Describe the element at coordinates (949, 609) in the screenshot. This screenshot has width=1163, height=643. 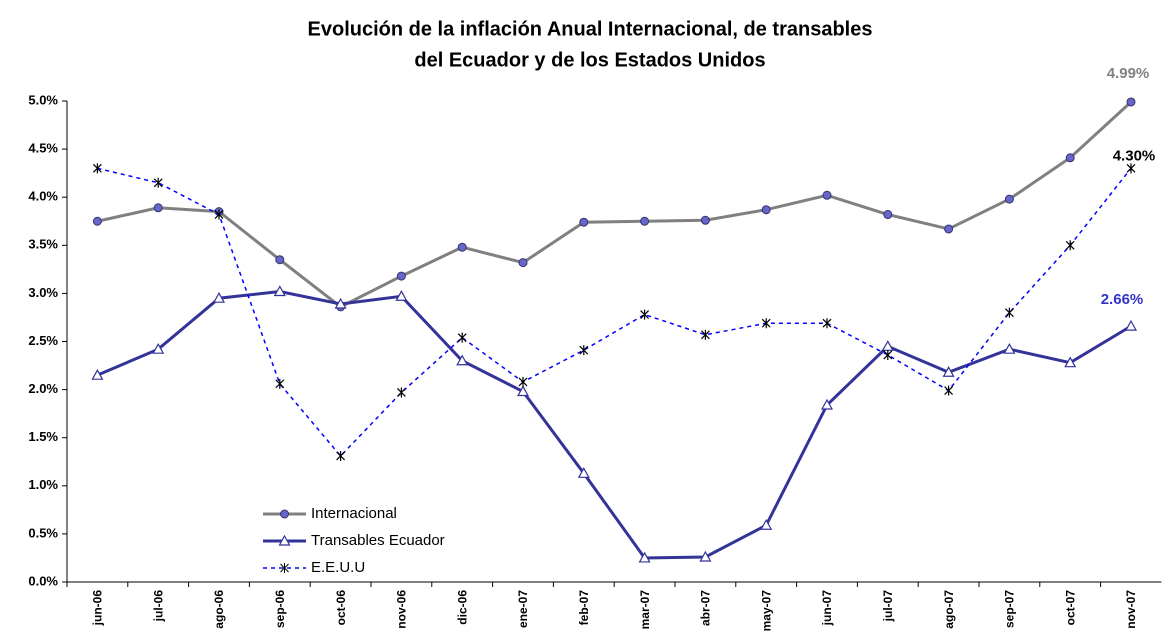
I see `x-tick-label: ago-07` at that location.